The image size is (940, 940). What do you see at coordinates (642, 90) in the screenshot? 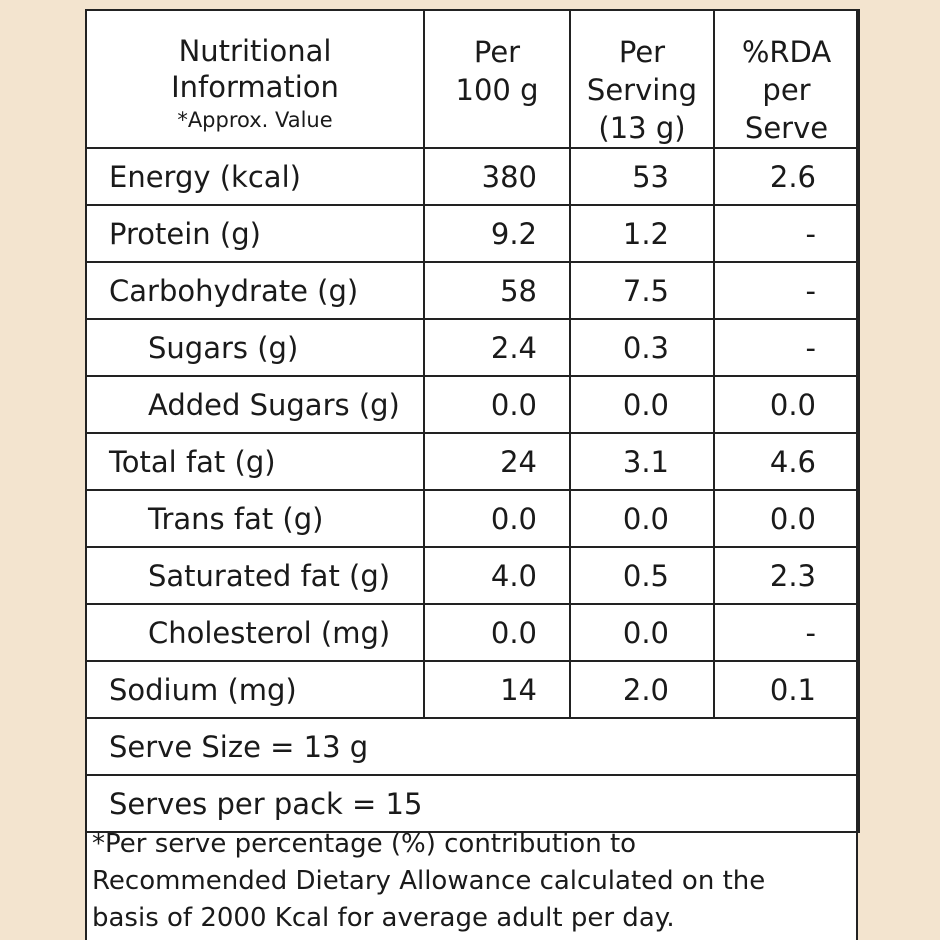
I see `header-per-serving-line2: Serving` at bounding box center [642, 90].